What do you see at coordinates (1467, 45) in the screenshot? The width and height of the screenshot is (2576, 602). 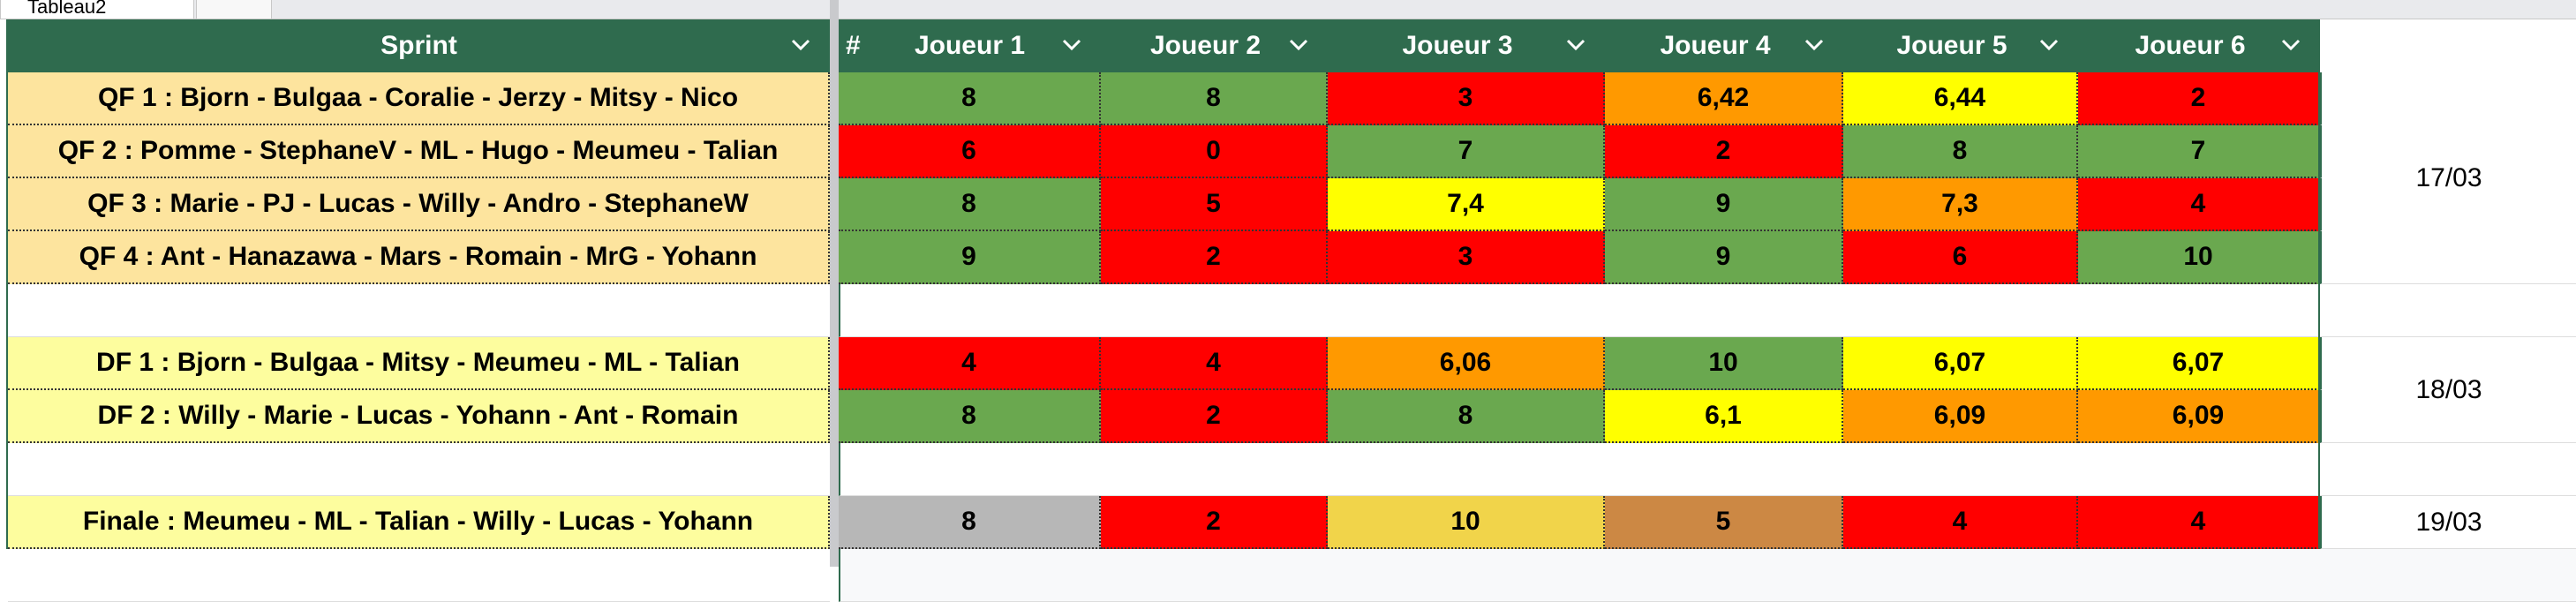 I see `header-cell: Joueur 3` at bounding box center [1467, 45].